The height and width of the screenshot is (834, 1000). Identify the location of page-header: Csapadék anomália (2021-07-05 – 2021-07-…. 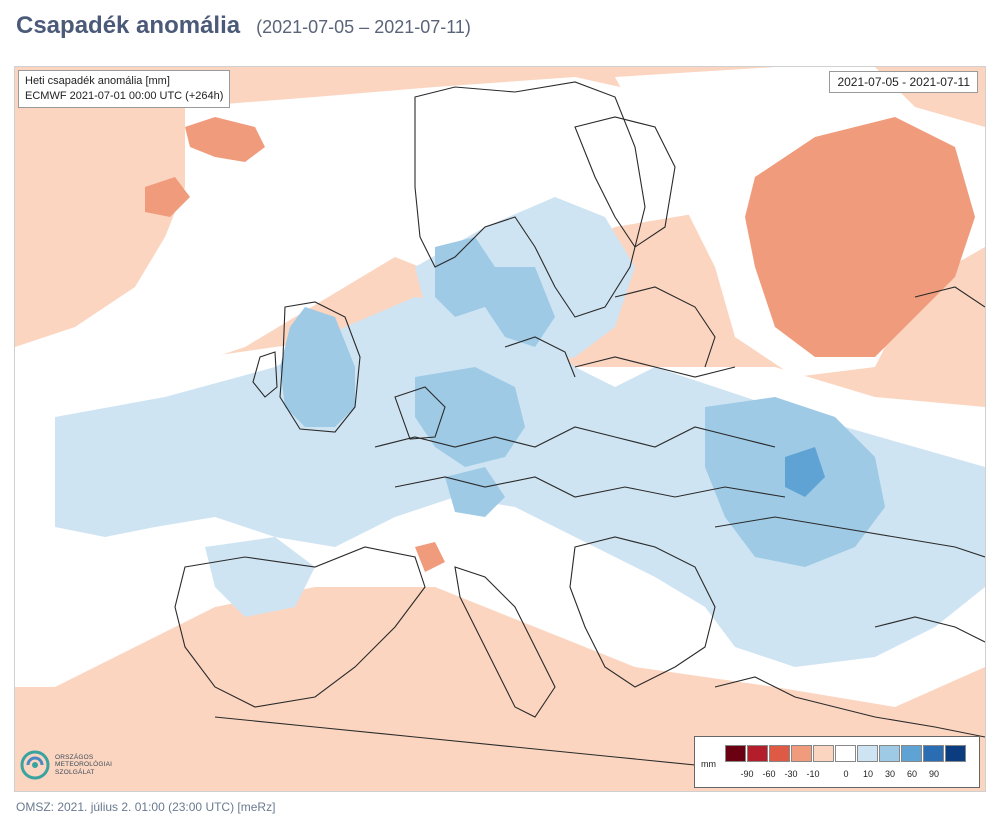
(243, 29).